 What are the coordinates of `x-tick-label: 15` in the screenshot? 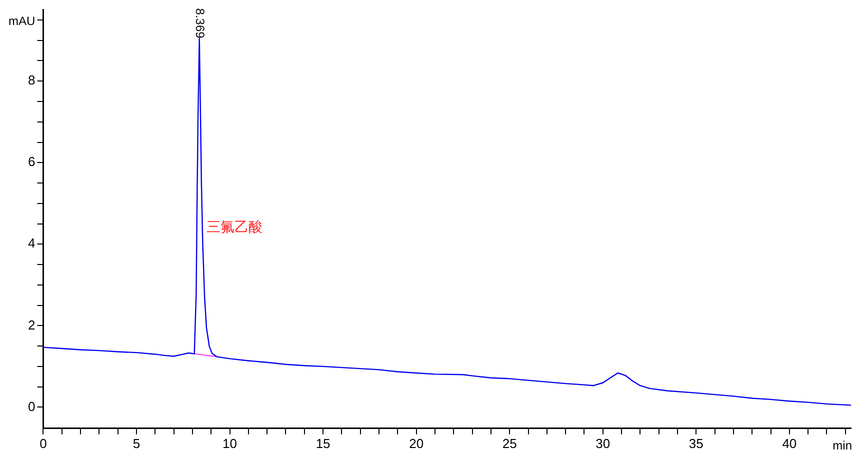 It's located at (323, 443).